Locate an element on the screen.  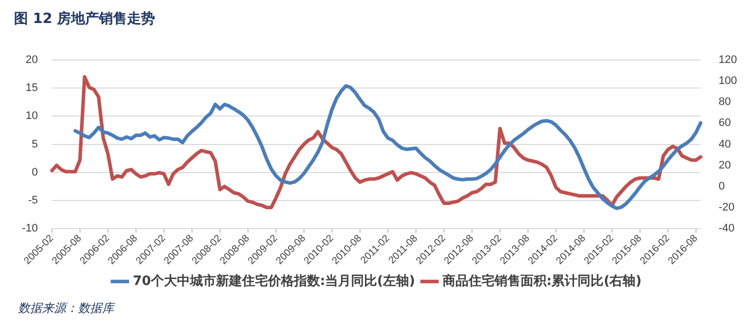
chart-title: 图 12 房地产销售走势 is located at coordinates (85, 19).